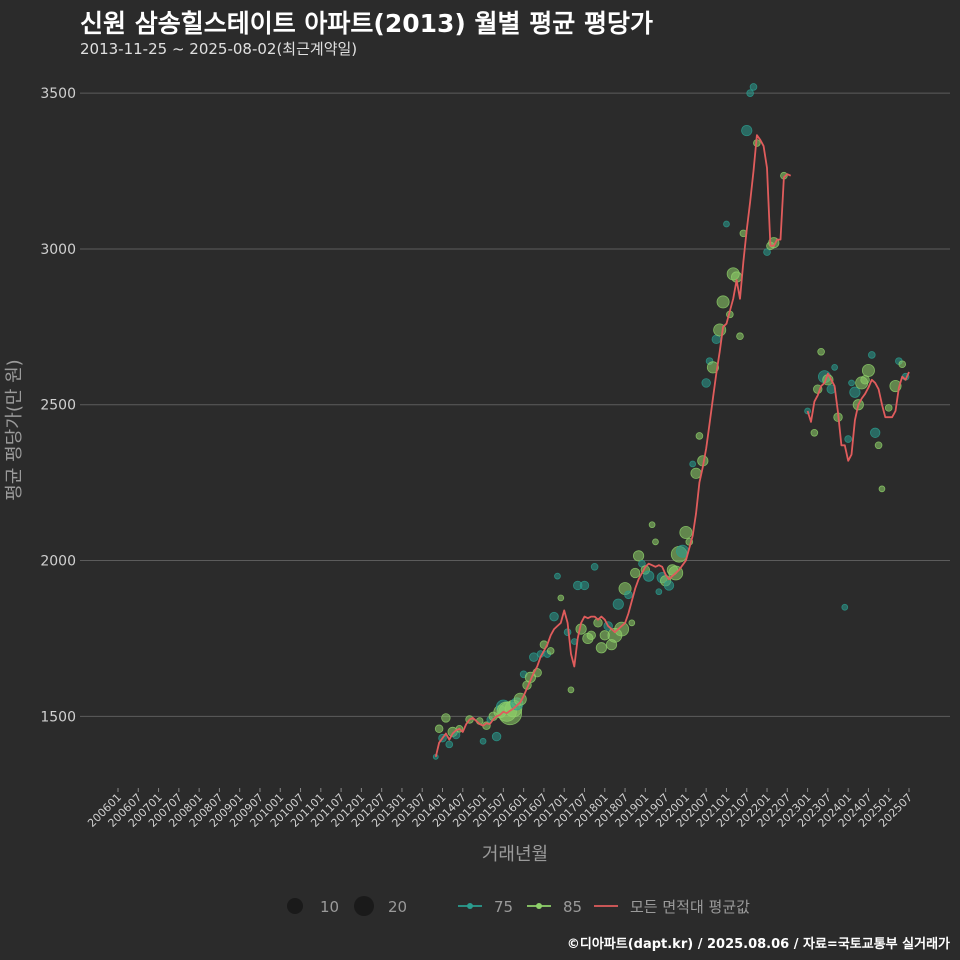  What do you see at coordinates (58, 250) in the screenshot?
I see `y-tick-label: 3000` at bounding box center [58, 250].